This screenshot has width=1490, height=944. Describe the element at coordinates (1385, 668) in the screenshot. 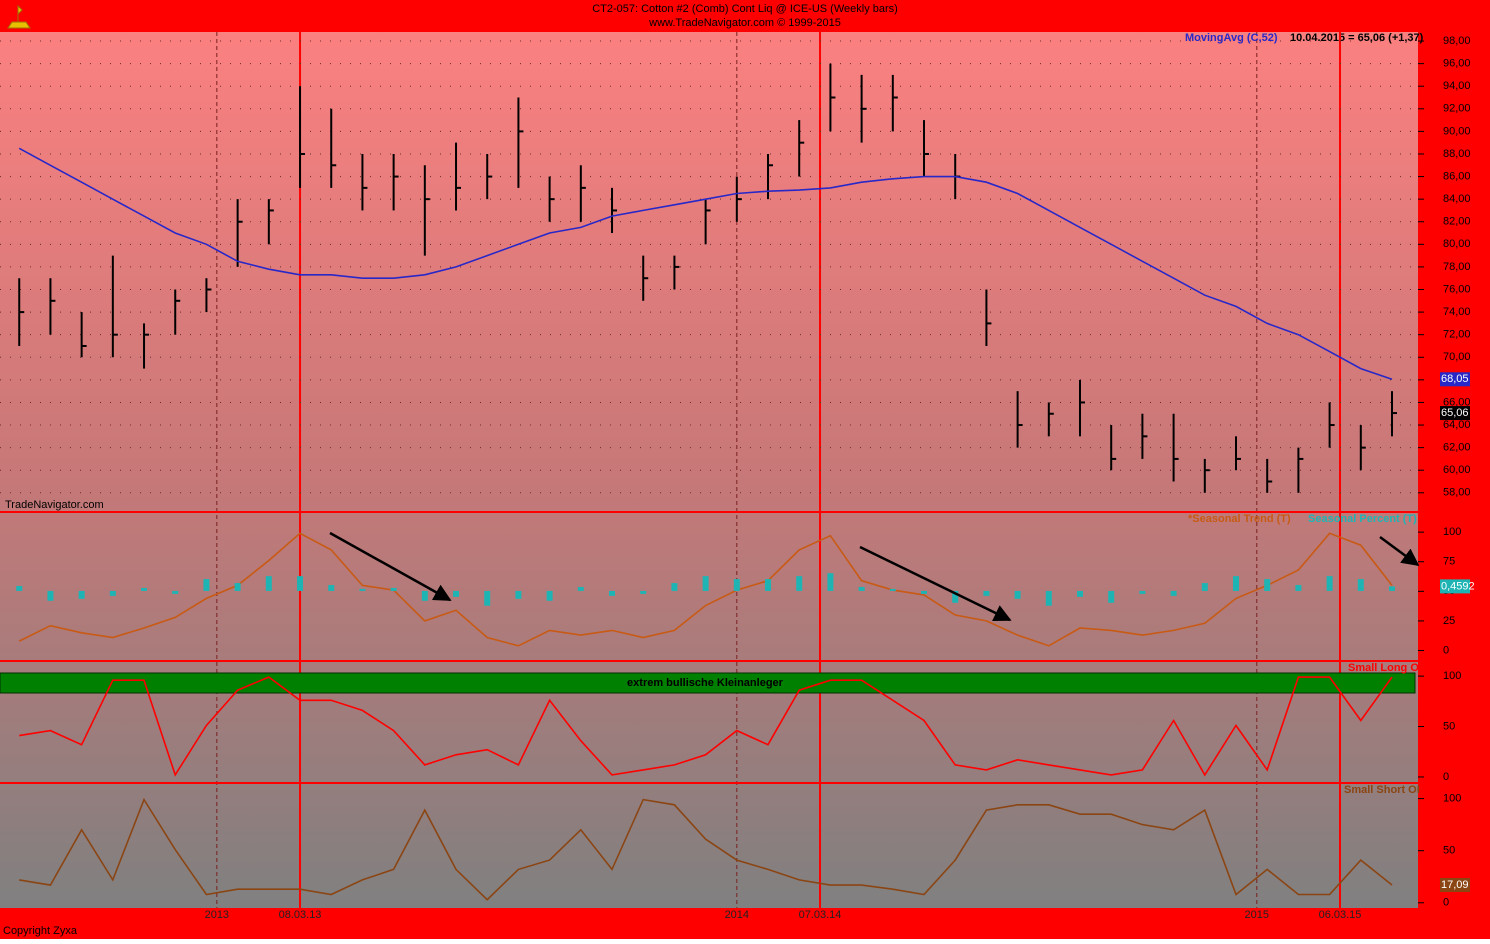

I see `legend-entry: Small Long OI` at that location.